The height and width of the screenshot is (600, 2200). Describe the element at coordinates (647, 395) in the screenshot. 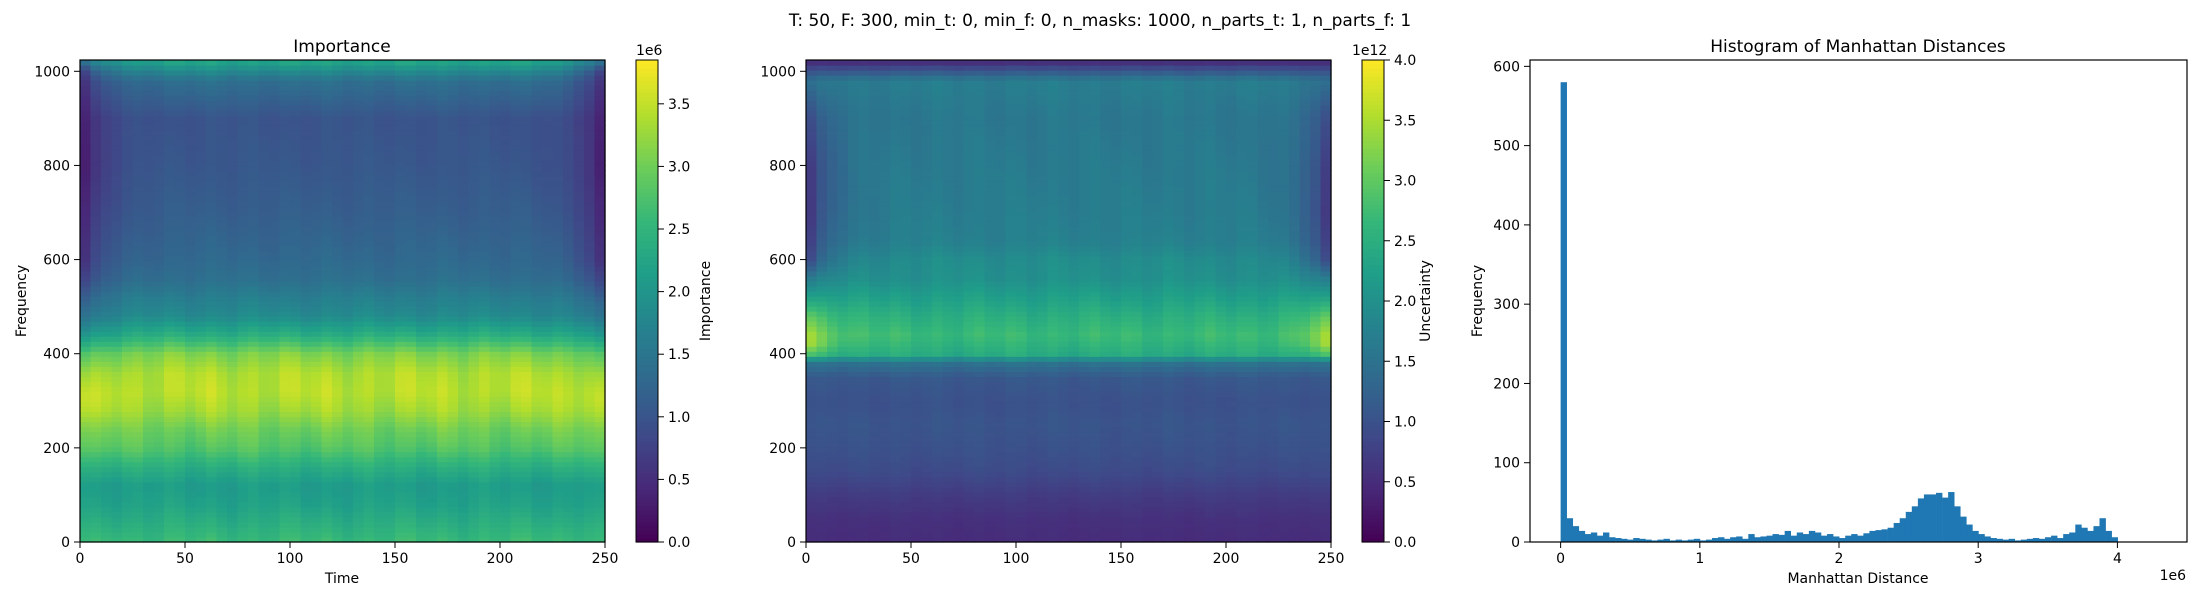

I see `colorbar-segment` at that location.